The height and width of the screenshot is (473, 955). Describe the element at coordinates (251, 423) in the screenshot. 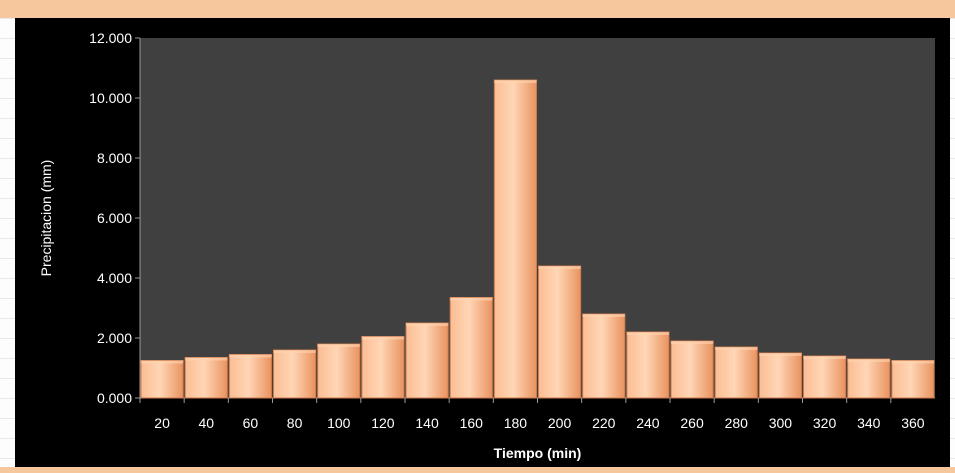

I see `x-tick-label: 60` at that location.